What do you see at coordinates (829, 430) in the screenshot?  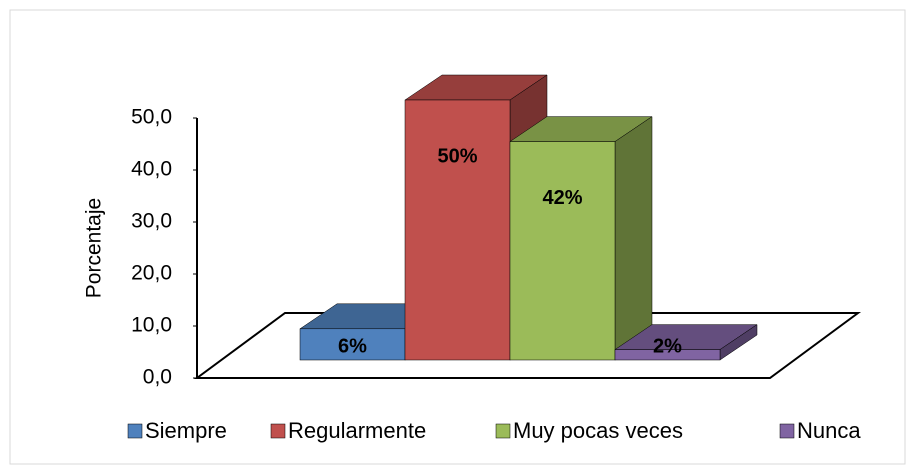 I see `legend-label: Nunca` at bounding box center [829, 430].